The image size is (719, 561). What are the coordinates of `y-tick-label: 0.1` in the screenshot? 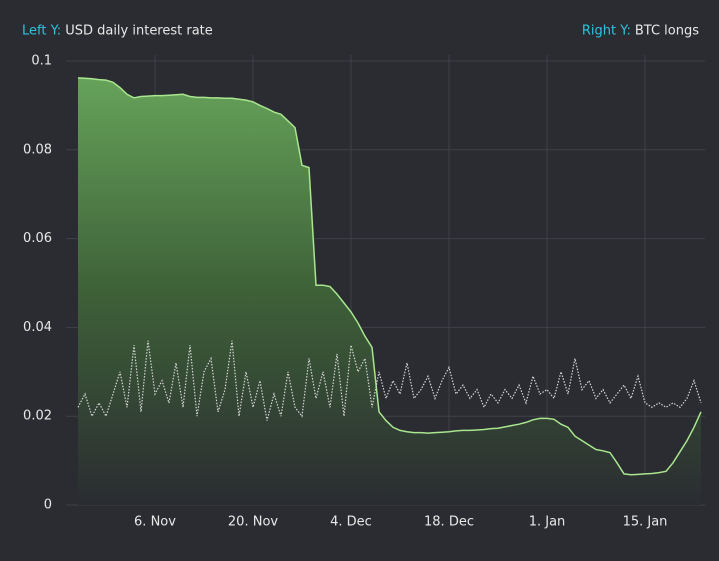 It's located at (41, 61).